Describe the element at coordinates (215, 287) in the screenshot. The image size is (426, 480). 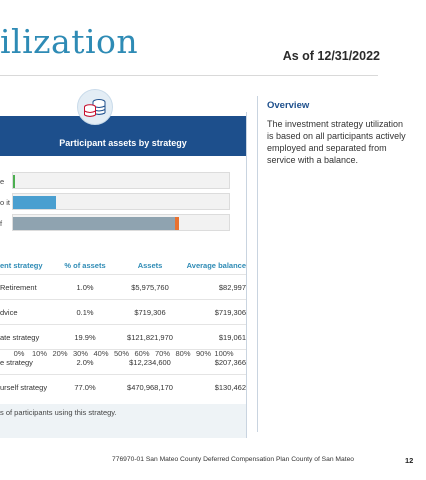
I see `balance-cell: $82,997` at that location.